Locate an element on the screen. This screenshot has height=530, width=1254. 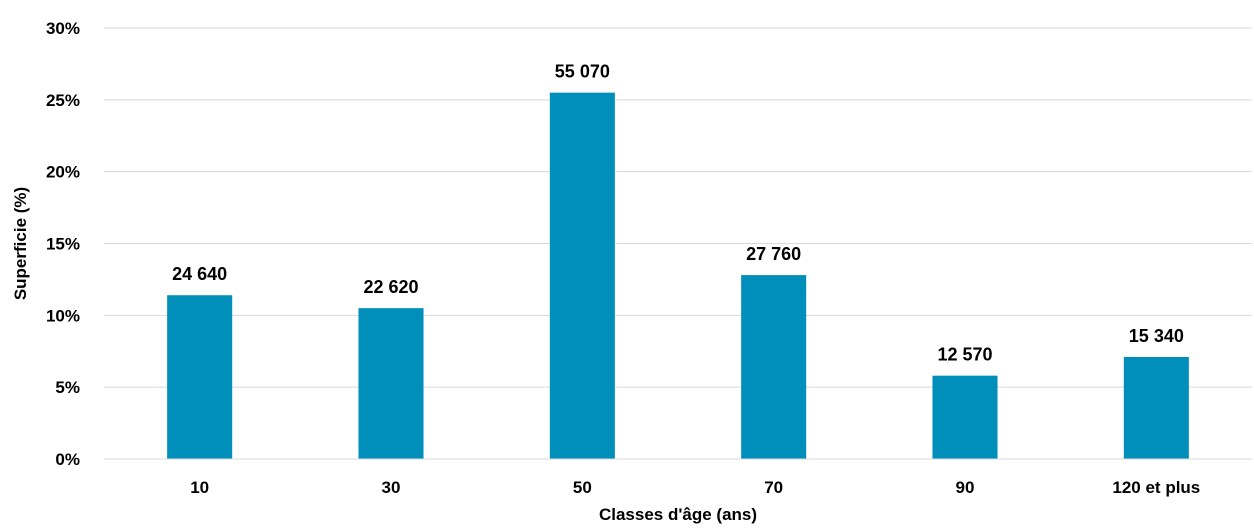
bar-value-label: 22 620 is located at coordinates (390, 287).